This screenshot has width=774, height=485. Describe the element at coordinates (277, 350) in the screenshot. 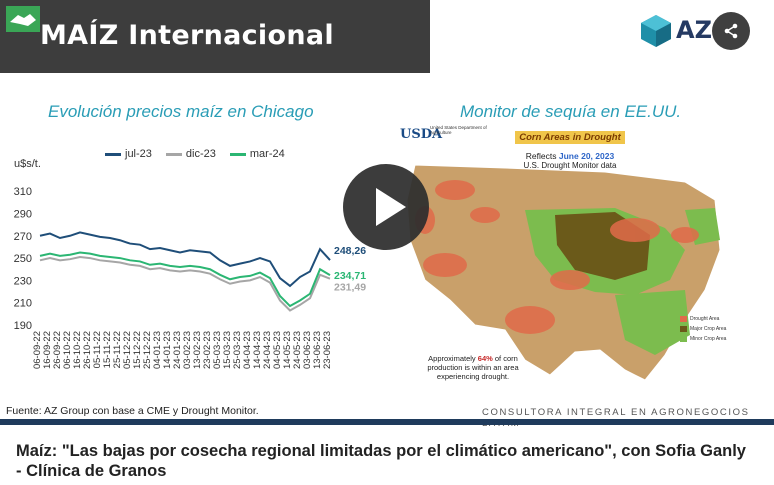

I see `x-tick-label: 04-05-23` at that location.